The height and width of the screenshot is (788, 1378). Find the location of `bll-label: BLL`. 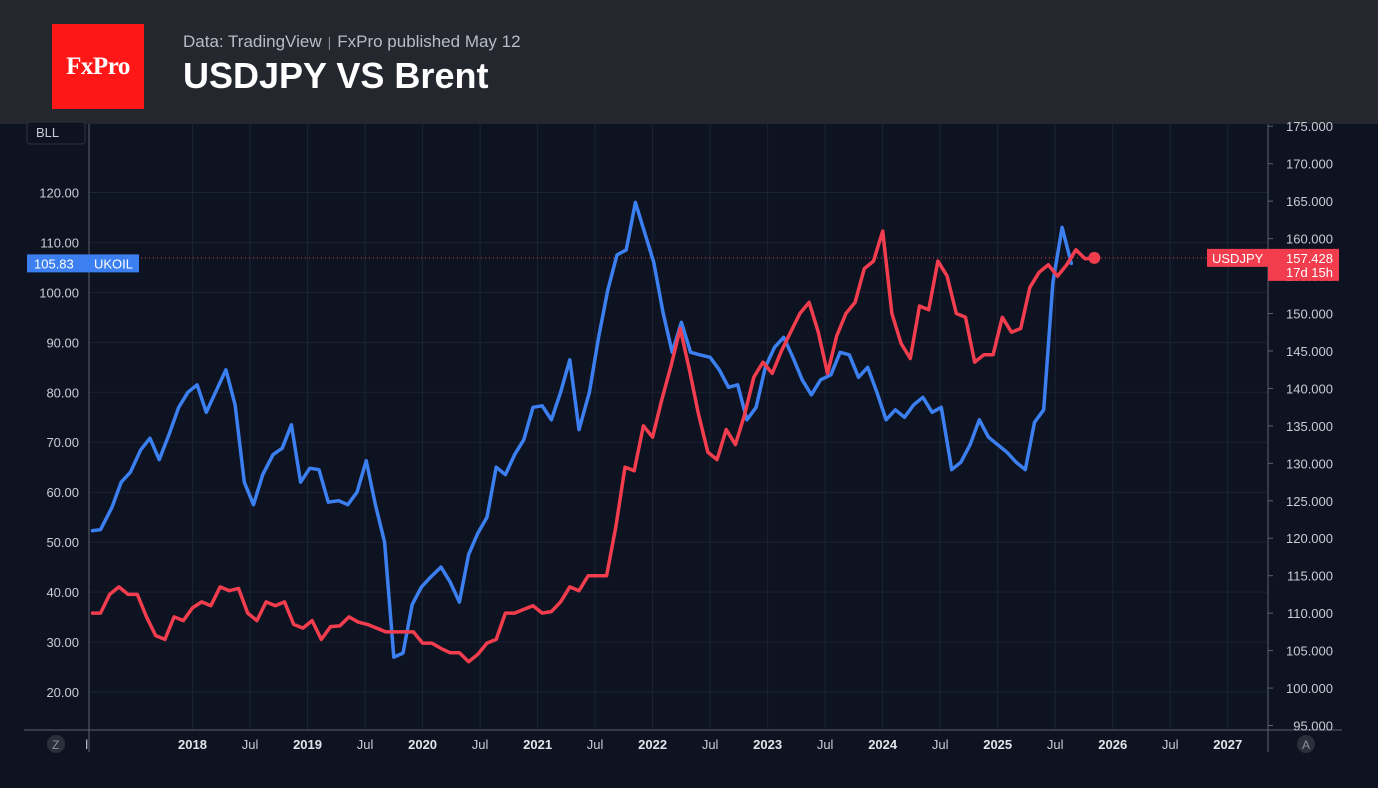

bll-label: BLL is located at coordinates (47, 132).